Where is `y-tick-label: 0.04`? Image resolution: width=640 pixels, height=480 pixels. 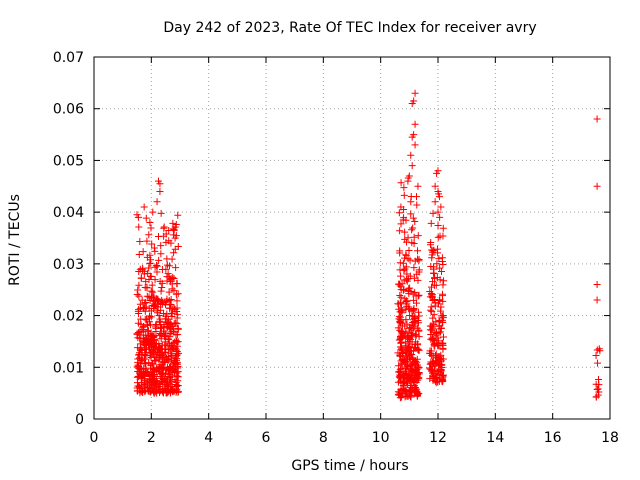 y-tick-label: 0.04 is located at coordinates (68, 213).